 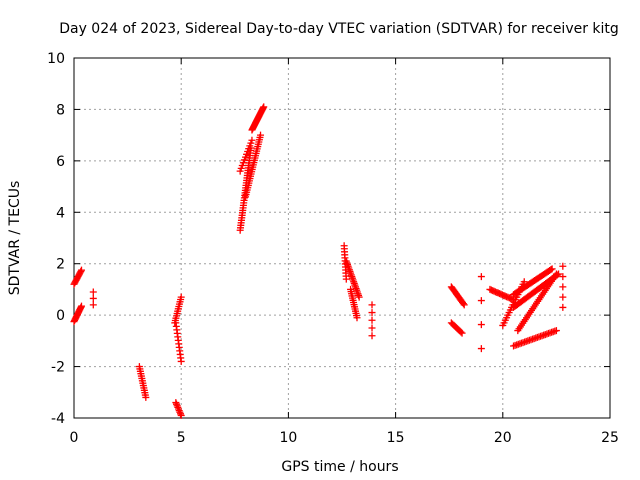 I want to click on x-tick-label: 20, so click(x=503, y=438).